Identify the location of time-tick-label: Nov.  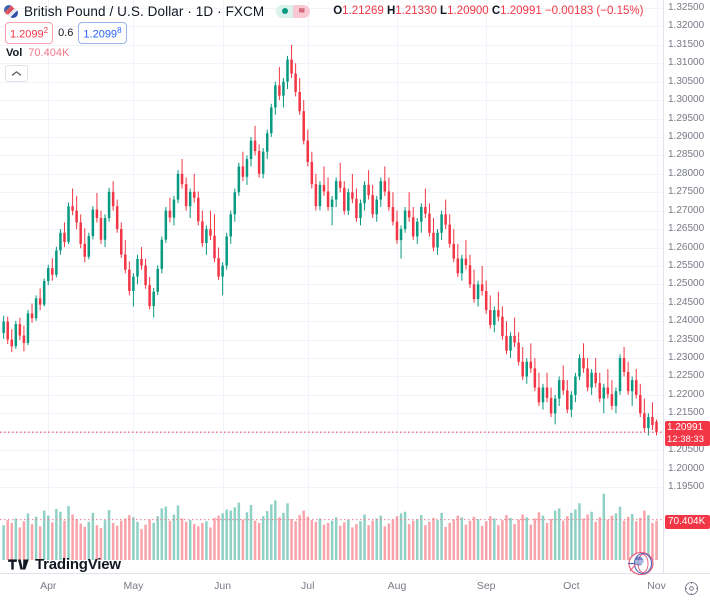
(656, 586).